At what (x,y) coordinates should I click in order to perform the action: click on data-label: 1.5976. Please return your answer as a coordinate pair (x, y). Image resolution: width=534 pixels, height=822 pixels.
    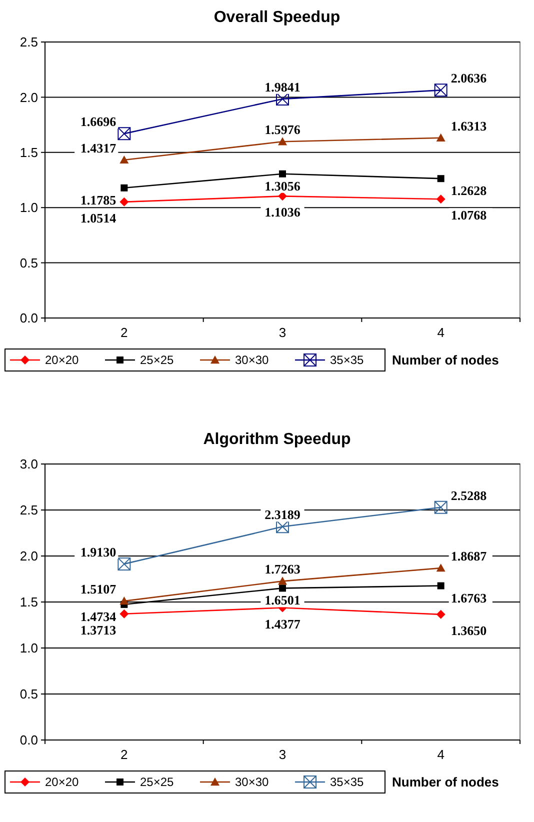
    Looking at the image, I should click on (282, 130).